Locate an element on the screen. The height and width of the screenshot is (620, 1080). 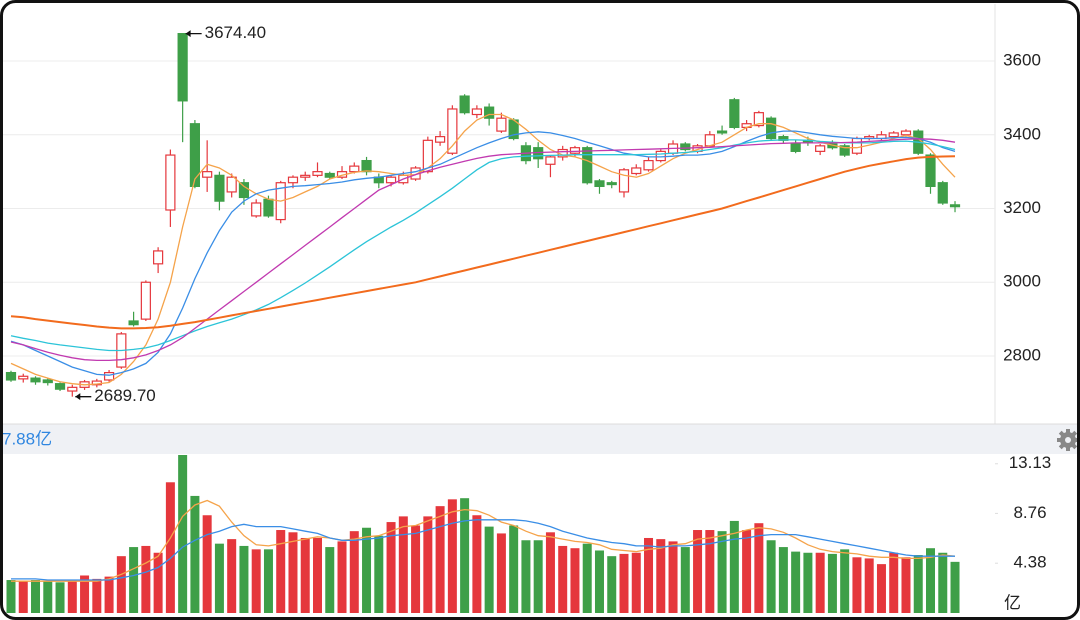
settings-icon is located at coordinates (1068, 440).